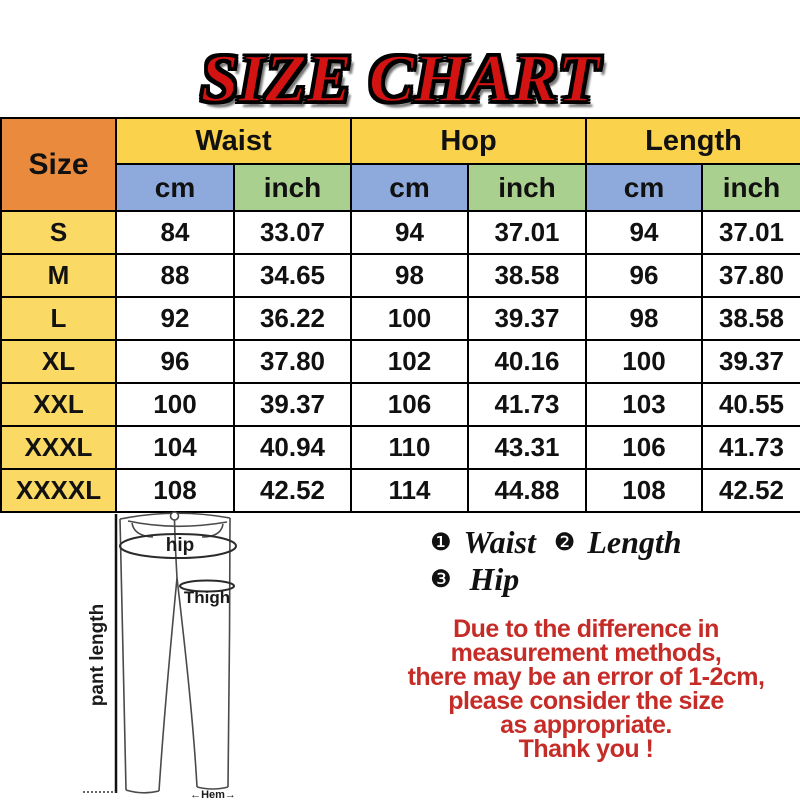 This screenshot has height=800, width=800. I want to click on corner-size-header: Size, so click(58, 164).